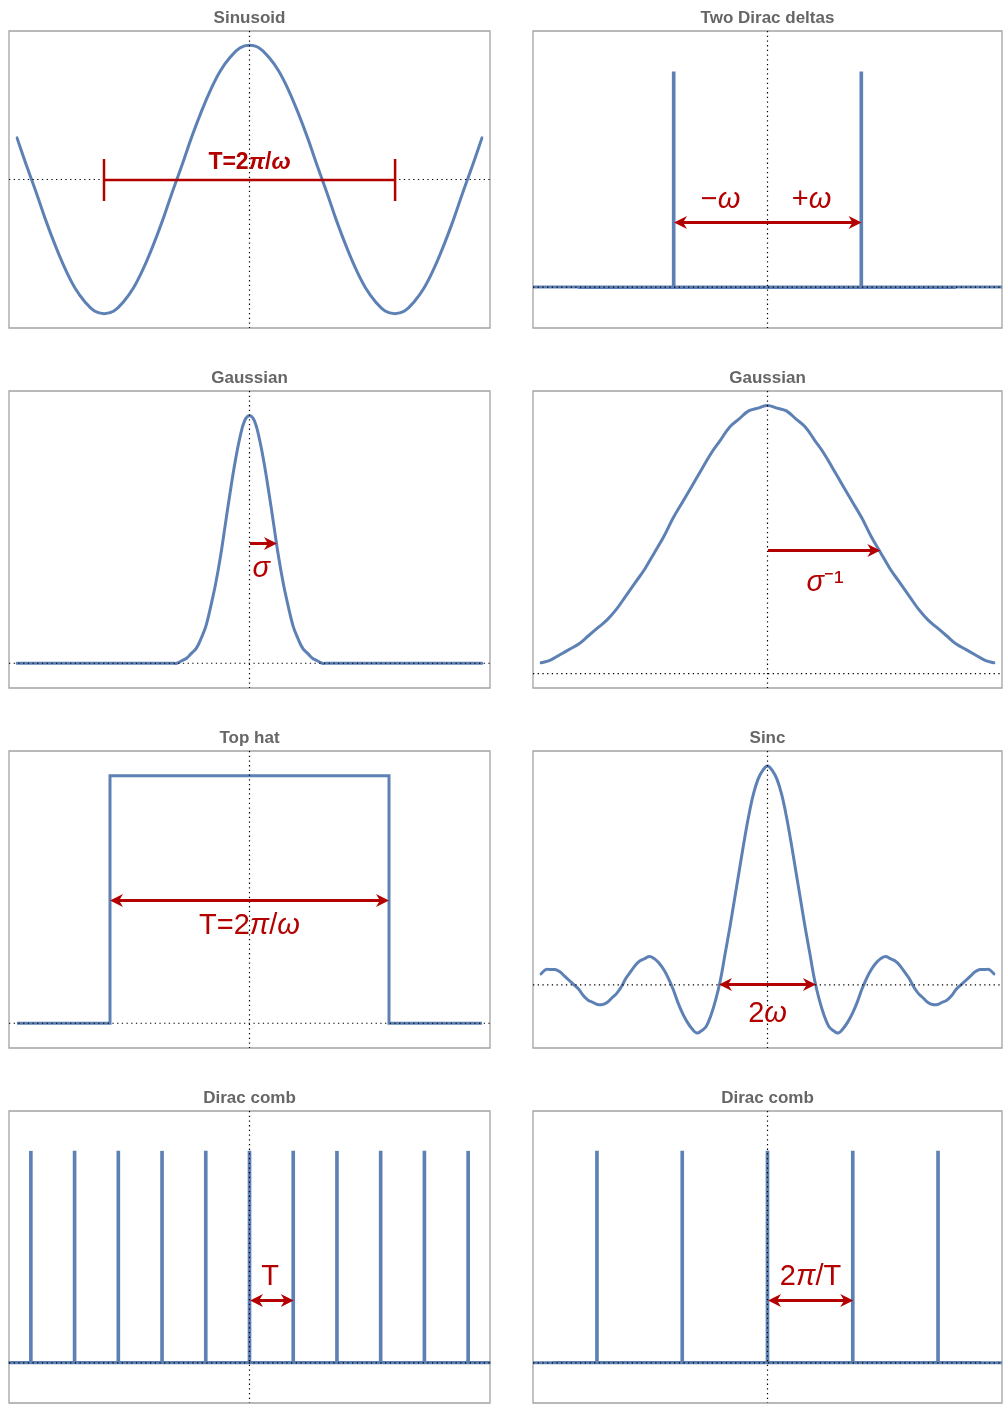 The height and width of the screenshot is (1406, 1005). Describe the element at coordinates (811, 197) in the screenshot. I see `annotation: +ω` at that location.